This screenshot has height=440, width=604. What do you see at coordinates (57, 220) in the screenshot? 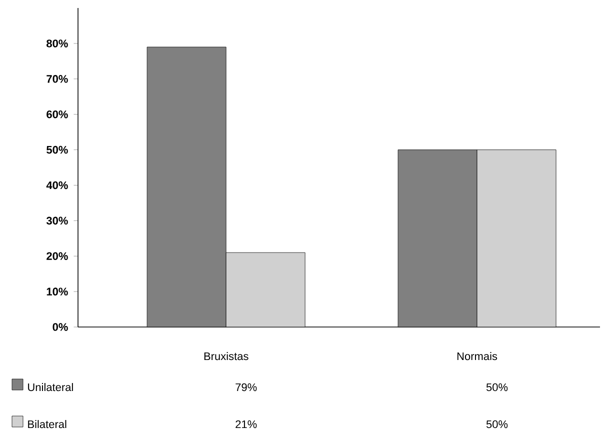
I see `y-tick-label: 30%` at bounding box center [57, 220].